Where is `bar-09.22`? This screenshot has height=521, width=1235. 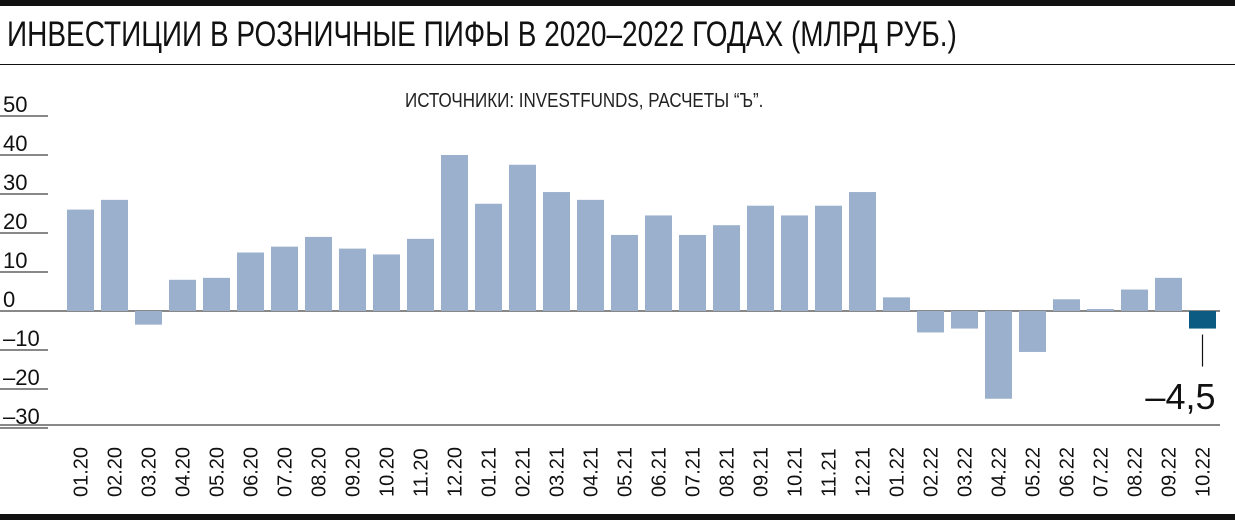
bar-09.22 is located at coordinates (1168, 294).